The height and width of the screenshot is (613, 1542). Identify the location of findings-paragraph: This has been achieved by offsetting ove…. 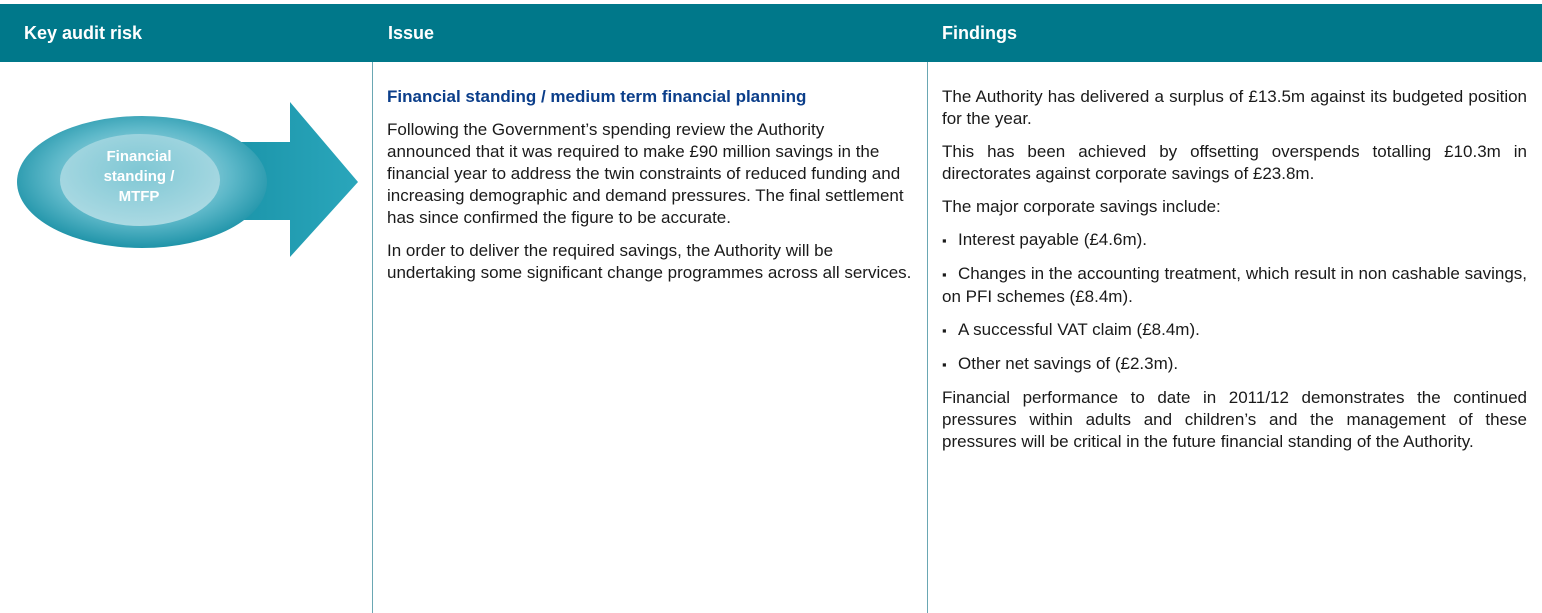
(1234, 162).